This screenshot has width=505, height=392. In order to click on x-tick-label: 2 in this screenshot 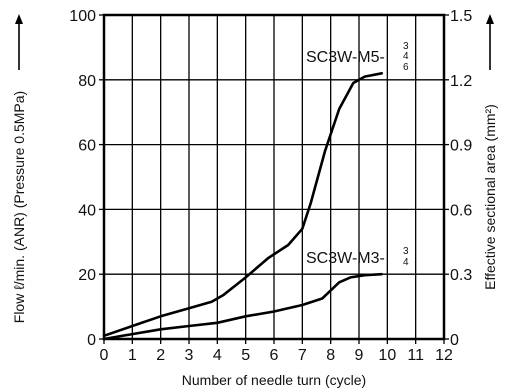, I will do `click(160, 355)`.